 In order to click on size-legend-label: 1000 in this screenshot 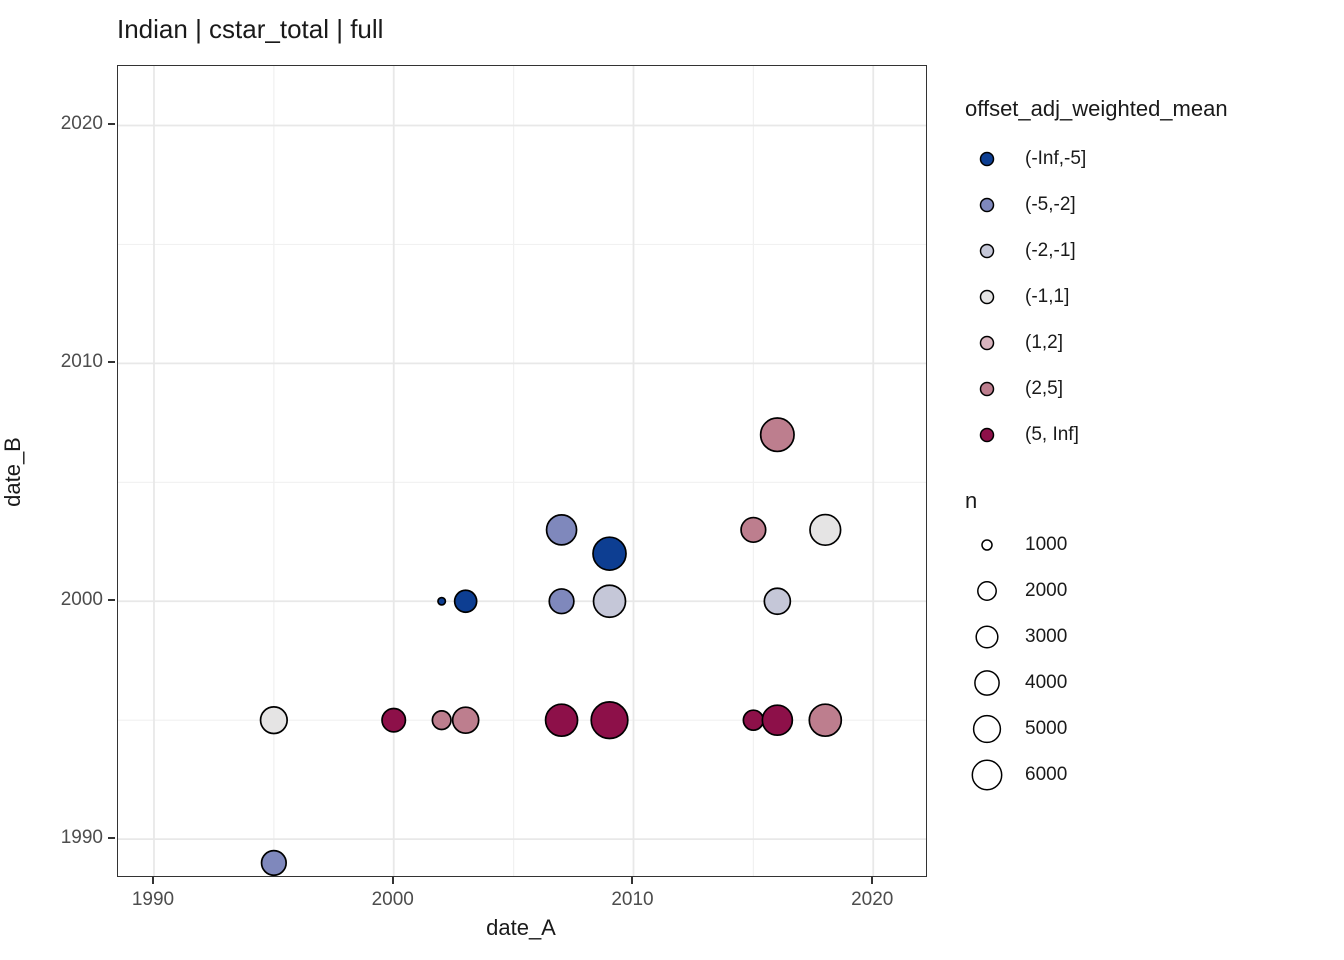, I will do `click(1046, 544)`.